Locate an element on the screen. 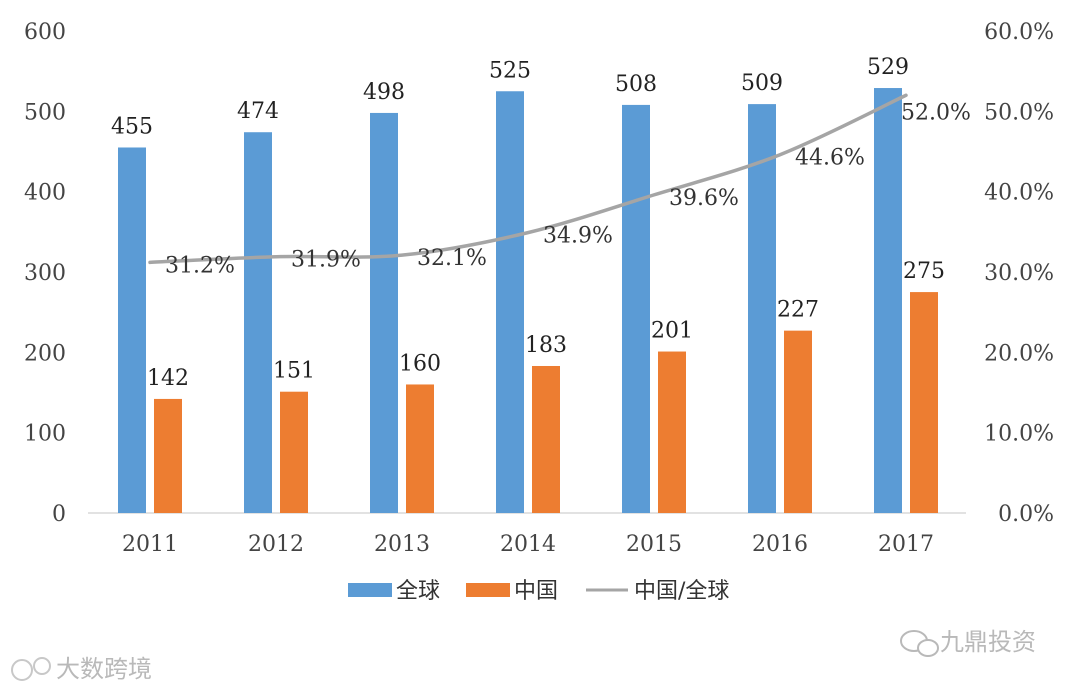 The height and width of the screenshot is (689, 1080). bar-global-2014 is located at coordinates (510, 302).